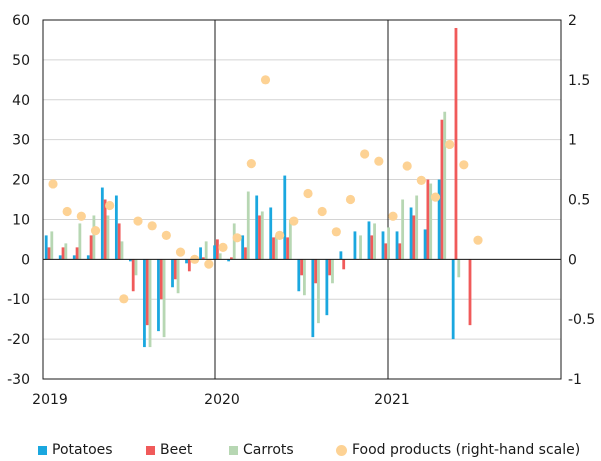 The height and width of the screenshot is (461, 601). What do you see at coordinates (579, 201) in the screenshot?
I see `right-tick-label: 0.5` at bounding box center [579, 201].